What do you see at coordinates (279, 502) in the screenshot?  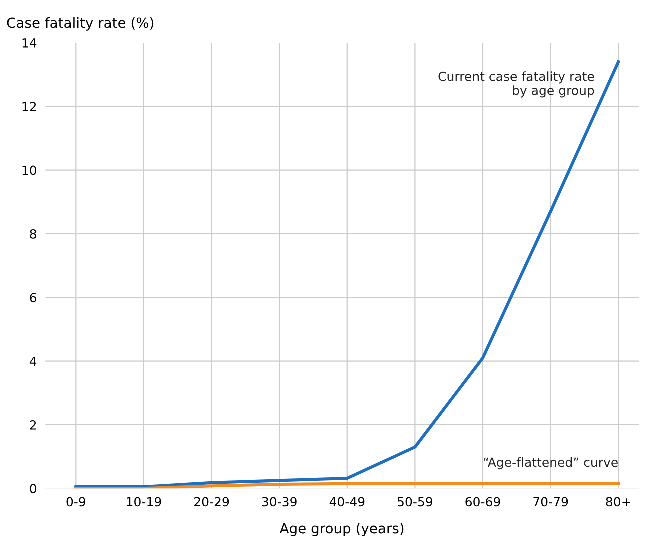 I see `x-tick-label: 30-39` at bounding box center [279, 502].